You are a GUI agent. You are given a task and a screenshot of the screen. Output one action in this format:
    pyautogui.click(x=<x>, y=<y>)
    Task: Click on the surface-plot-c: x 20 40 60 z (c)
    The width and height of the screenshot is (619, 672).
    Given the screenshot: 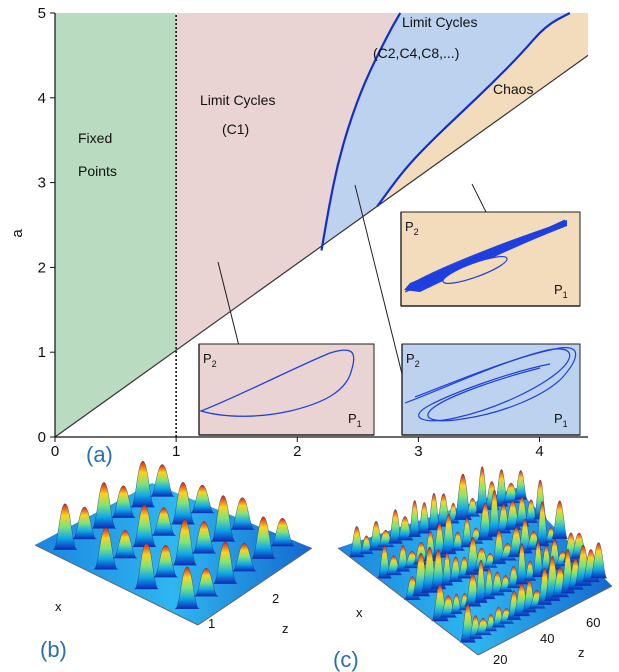 What is the action you would take?
    pyautogui.click(x=472, y=569)
    